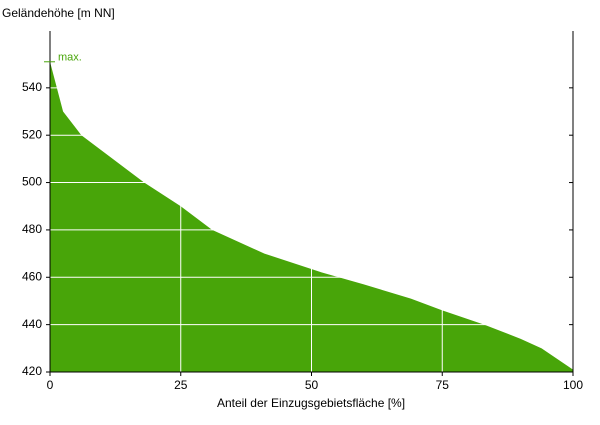 Image resolution: width=600 pixels, height=425 pixels. I want to click on x-axis-title: Anteil der Einzugsgebietsfläche [%], so click(311, 403).